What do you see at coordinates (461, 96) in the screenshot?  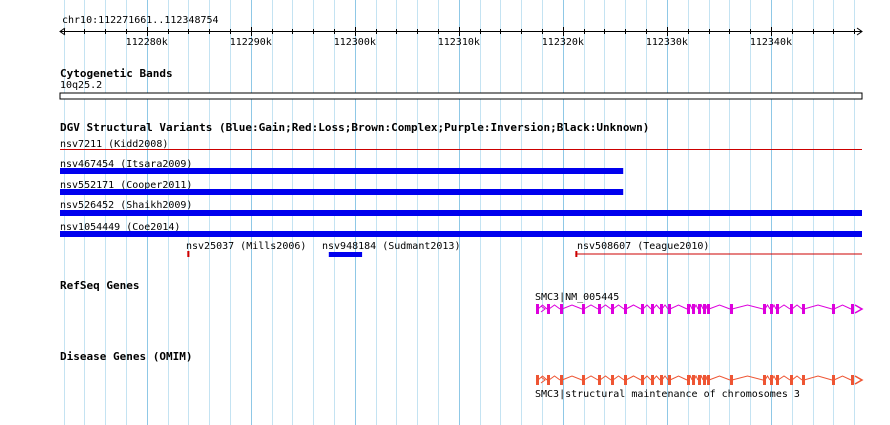 I see `cytoband-bar` at bounding box center [461, 96].